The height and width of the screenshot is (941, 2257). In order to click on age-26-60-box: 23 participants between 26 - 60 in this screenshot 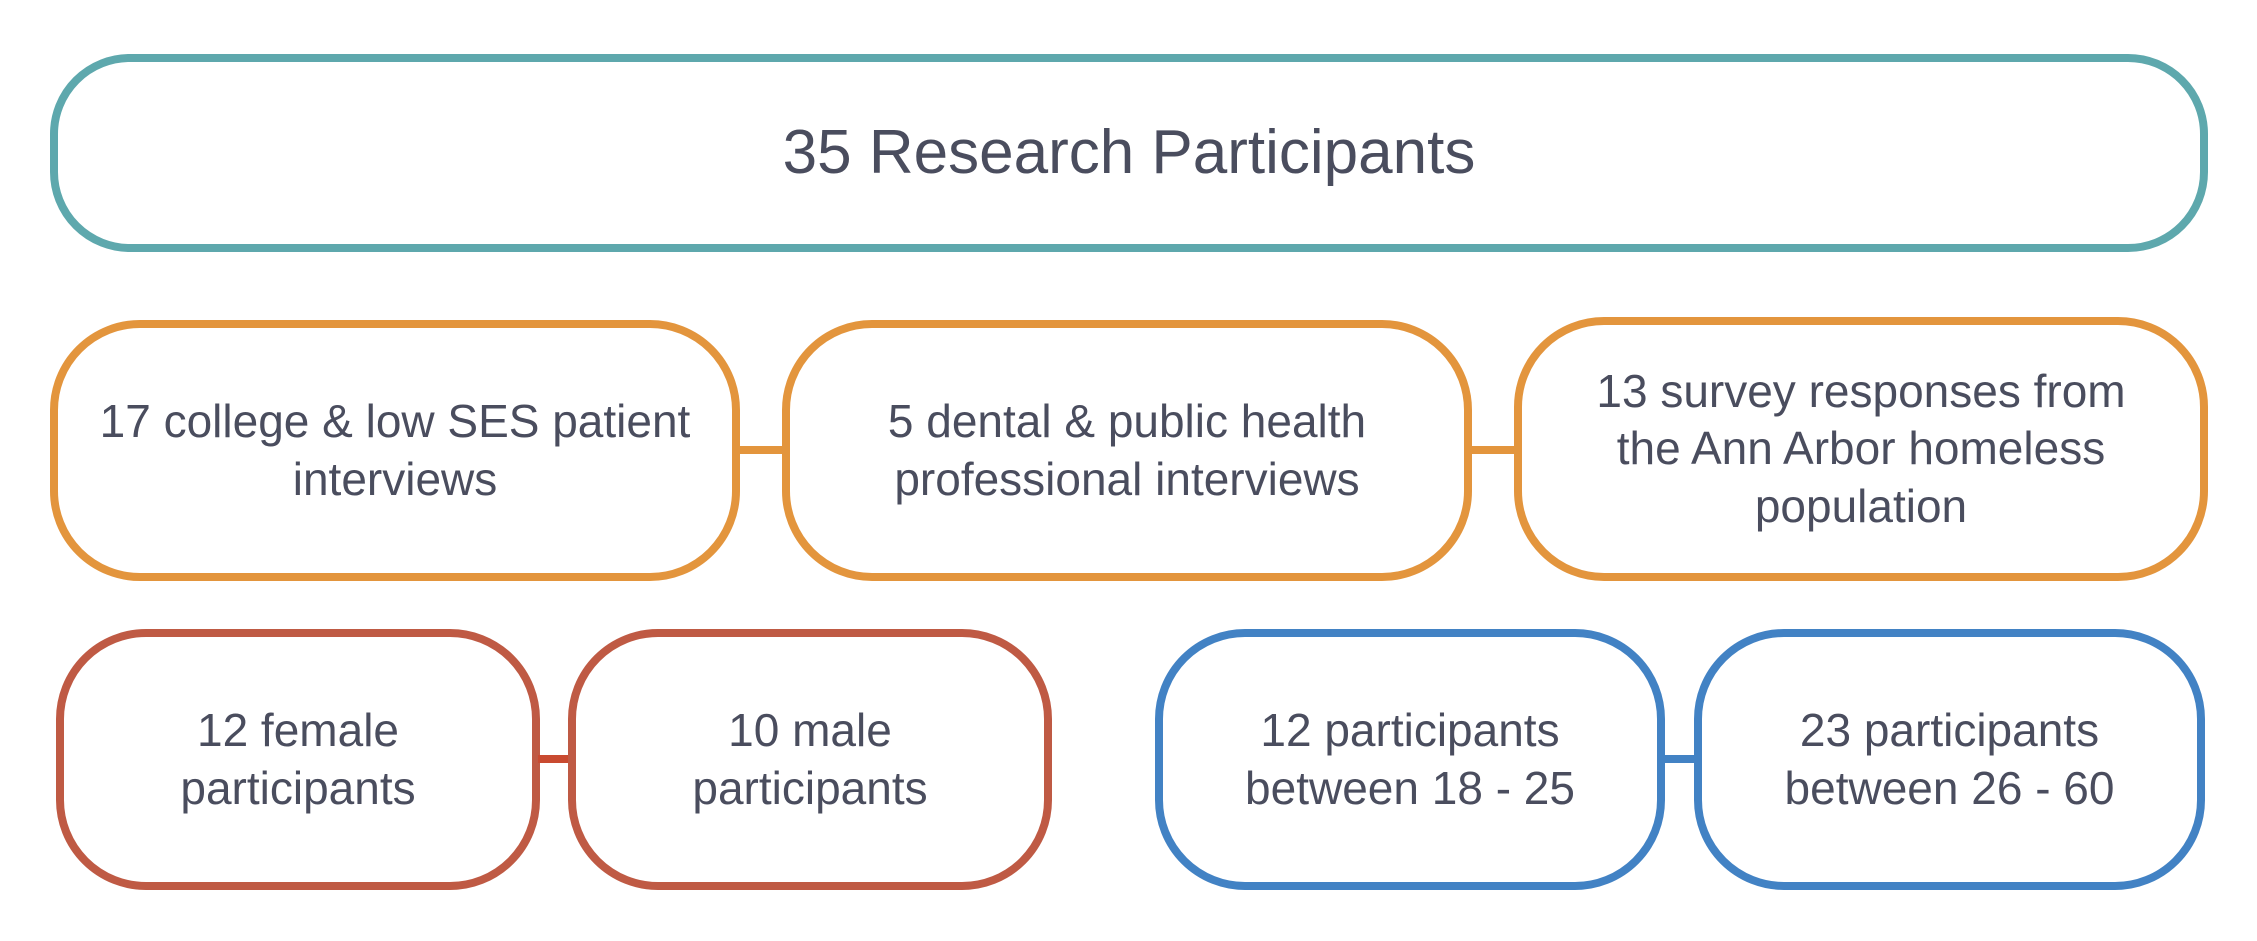, I will do `click(1949, 759)`.